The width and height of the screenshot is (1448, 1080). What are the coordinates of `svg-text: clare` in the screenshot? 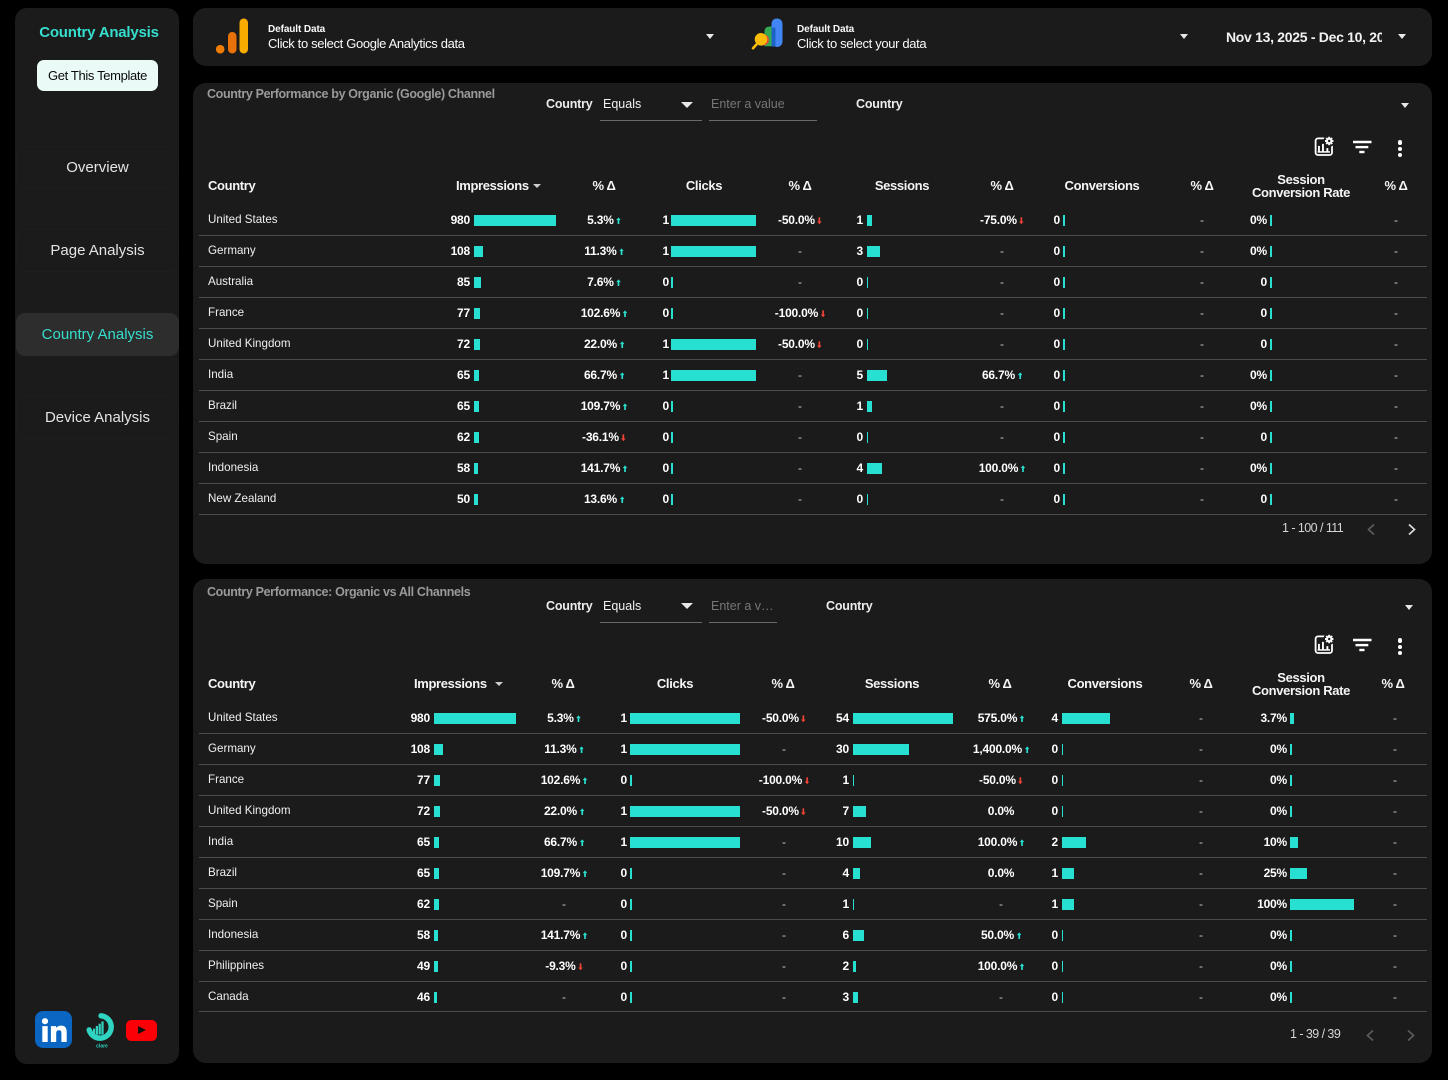 It's located at (102, 1047).